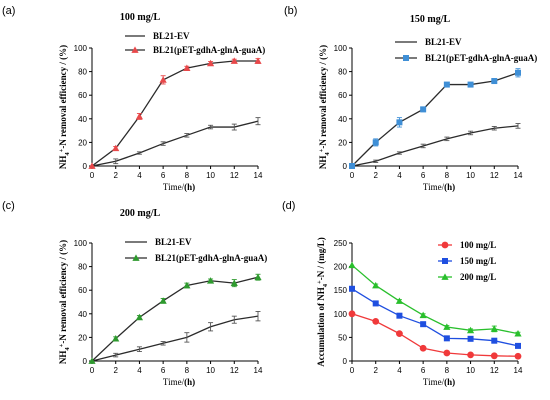  What do you see at coordinates (467, 261) in the screenshot?
I see `legend-entry: 150 mg/L` at bounding box center [467, 261].